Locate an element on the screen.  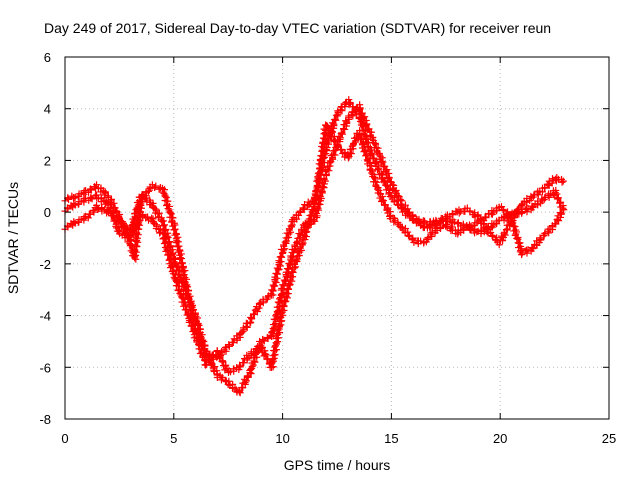
x-tick-label: 5 is located at coordinates (173, 438).